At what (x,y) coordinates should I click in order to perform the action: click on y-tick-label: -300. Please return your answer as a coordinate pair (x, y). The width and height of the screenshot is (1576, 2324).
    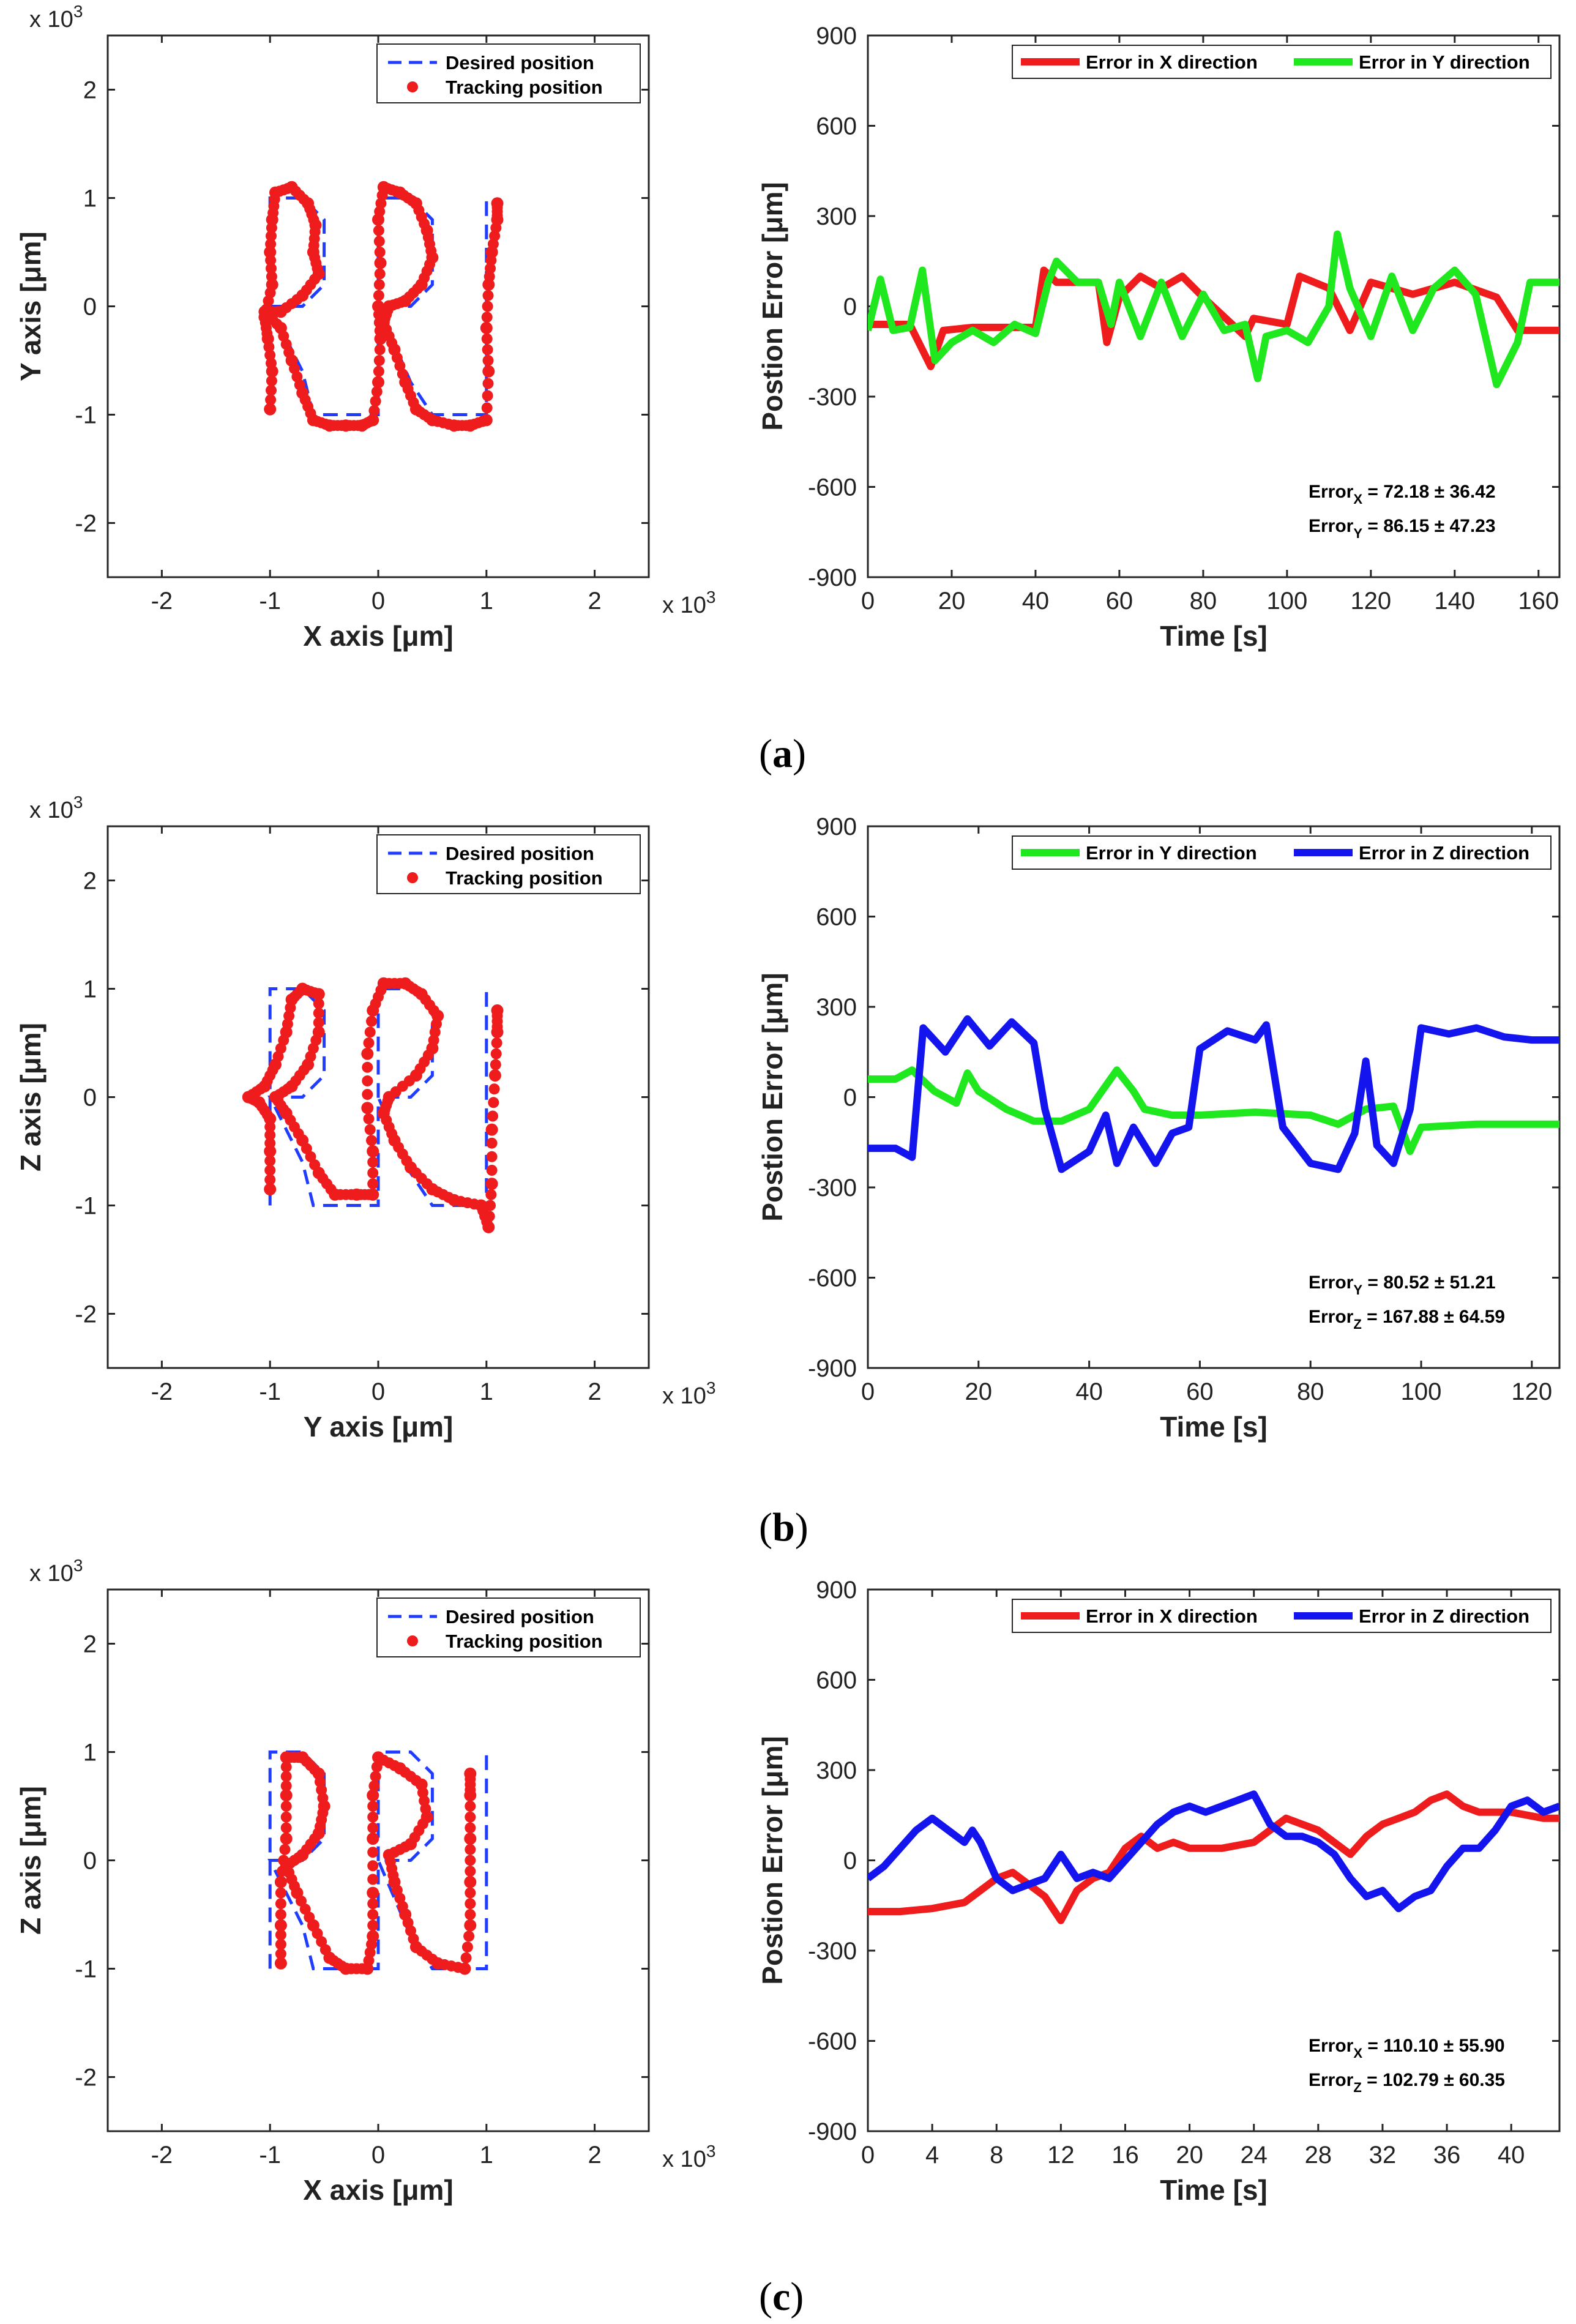
    Looking at the image, I should click on (832, 1951).